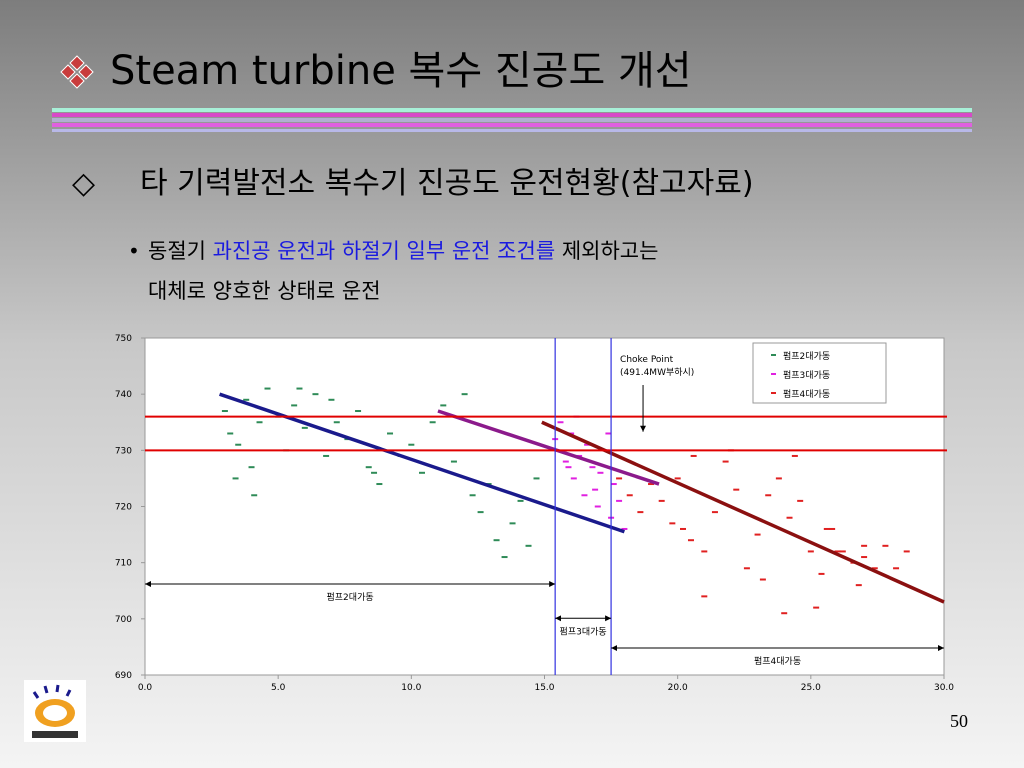 The image size is (1024, 768). I want to click on bullet-line2: 대체로 양호한 상태로 운전, so click(264, 291).